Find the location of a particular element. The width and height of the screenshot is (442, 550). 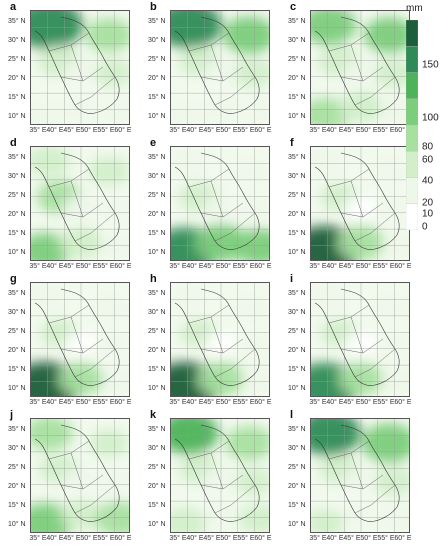

colorbar is located at coordinates (412, 125).